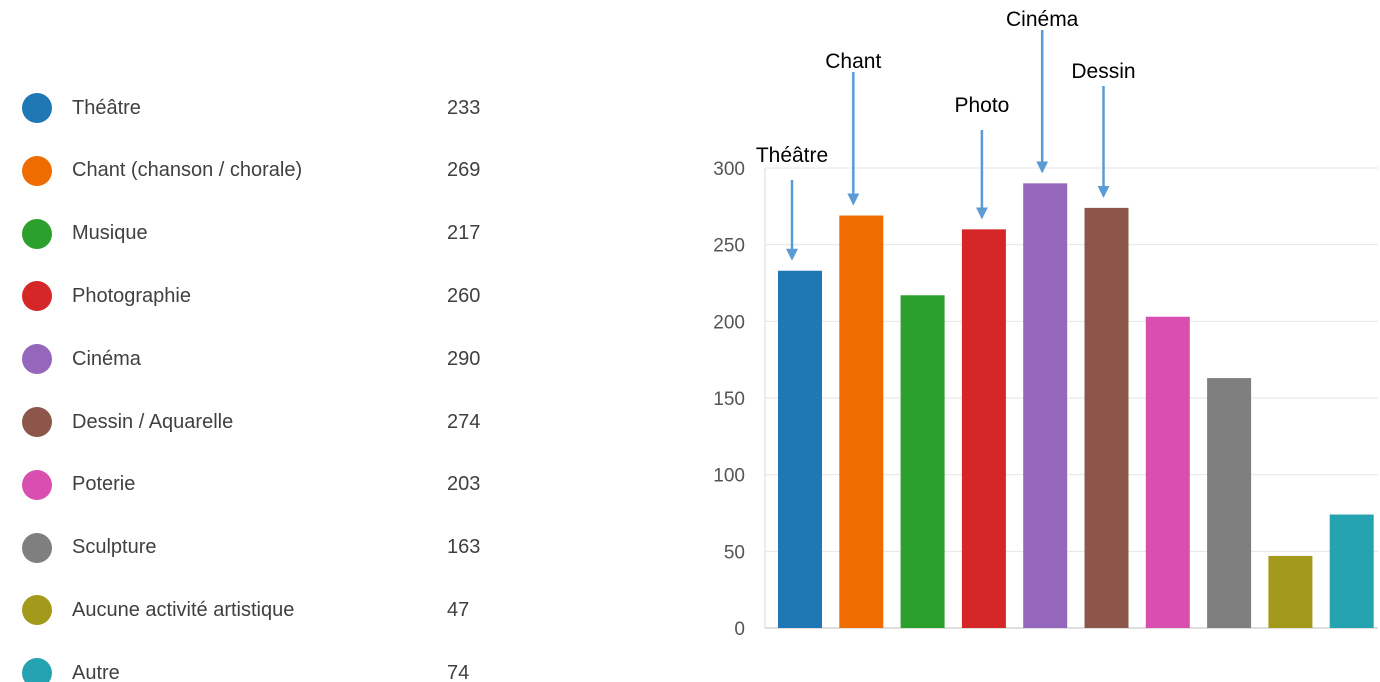  What do you see at coordinates (1167, 472) in the screenshot?
I see `bar-poterie` at bounding box center [1167, 472].